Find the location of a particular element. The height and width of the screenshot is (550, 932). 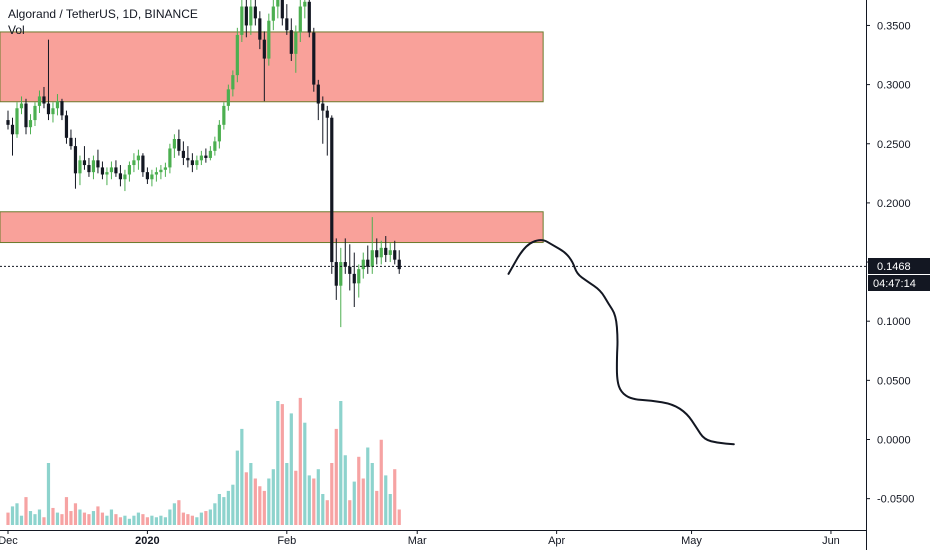

volume-legend: Vol is located at coordinates (16, 30).